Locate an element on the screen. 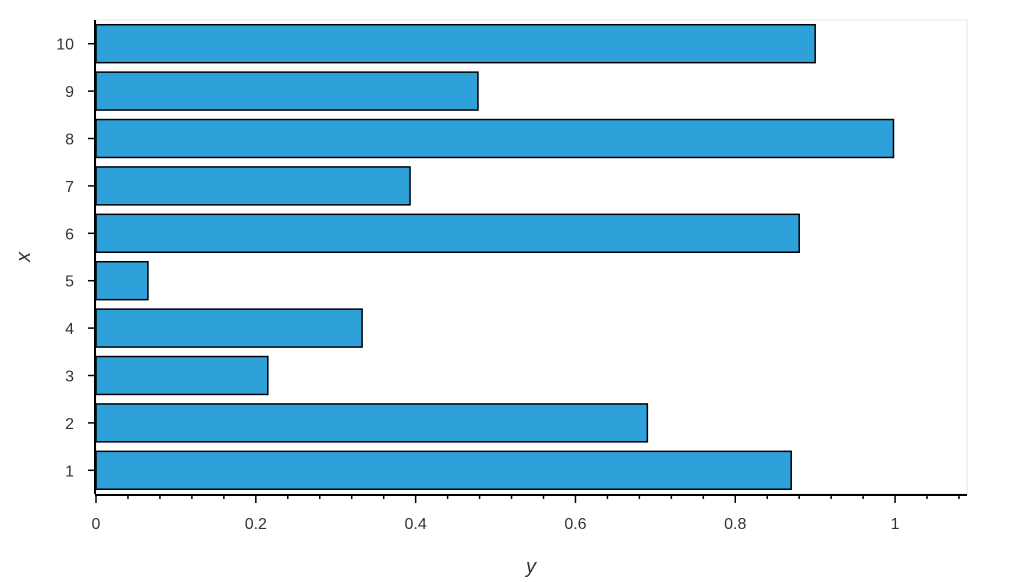  y-axis-title: x is located at coordinates (24, 257).